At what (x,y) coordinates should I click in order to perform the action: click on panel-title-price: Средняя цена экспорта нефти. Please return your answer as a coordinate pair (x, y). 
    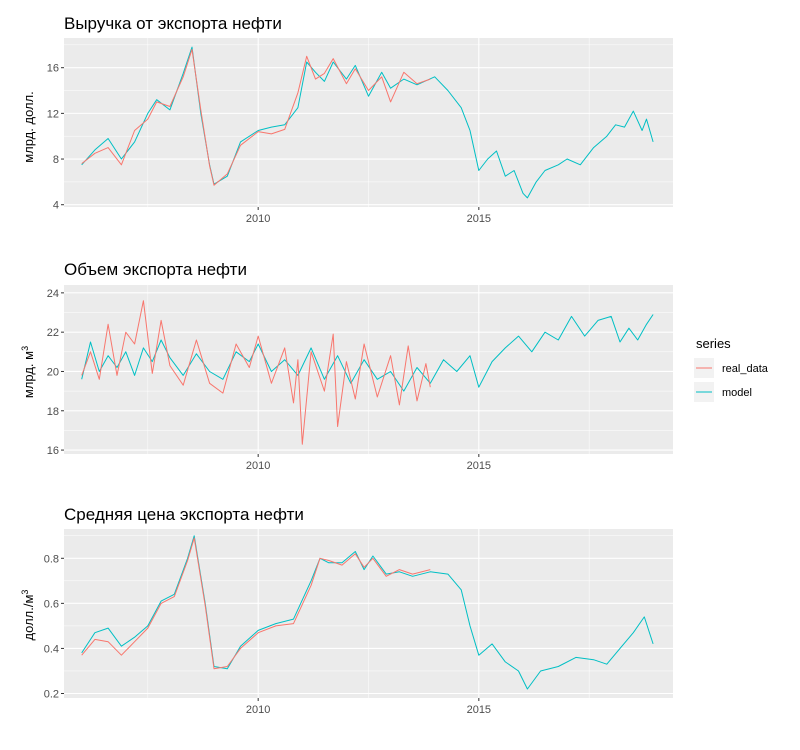
    Looking at the image, I should click on (184, 514).